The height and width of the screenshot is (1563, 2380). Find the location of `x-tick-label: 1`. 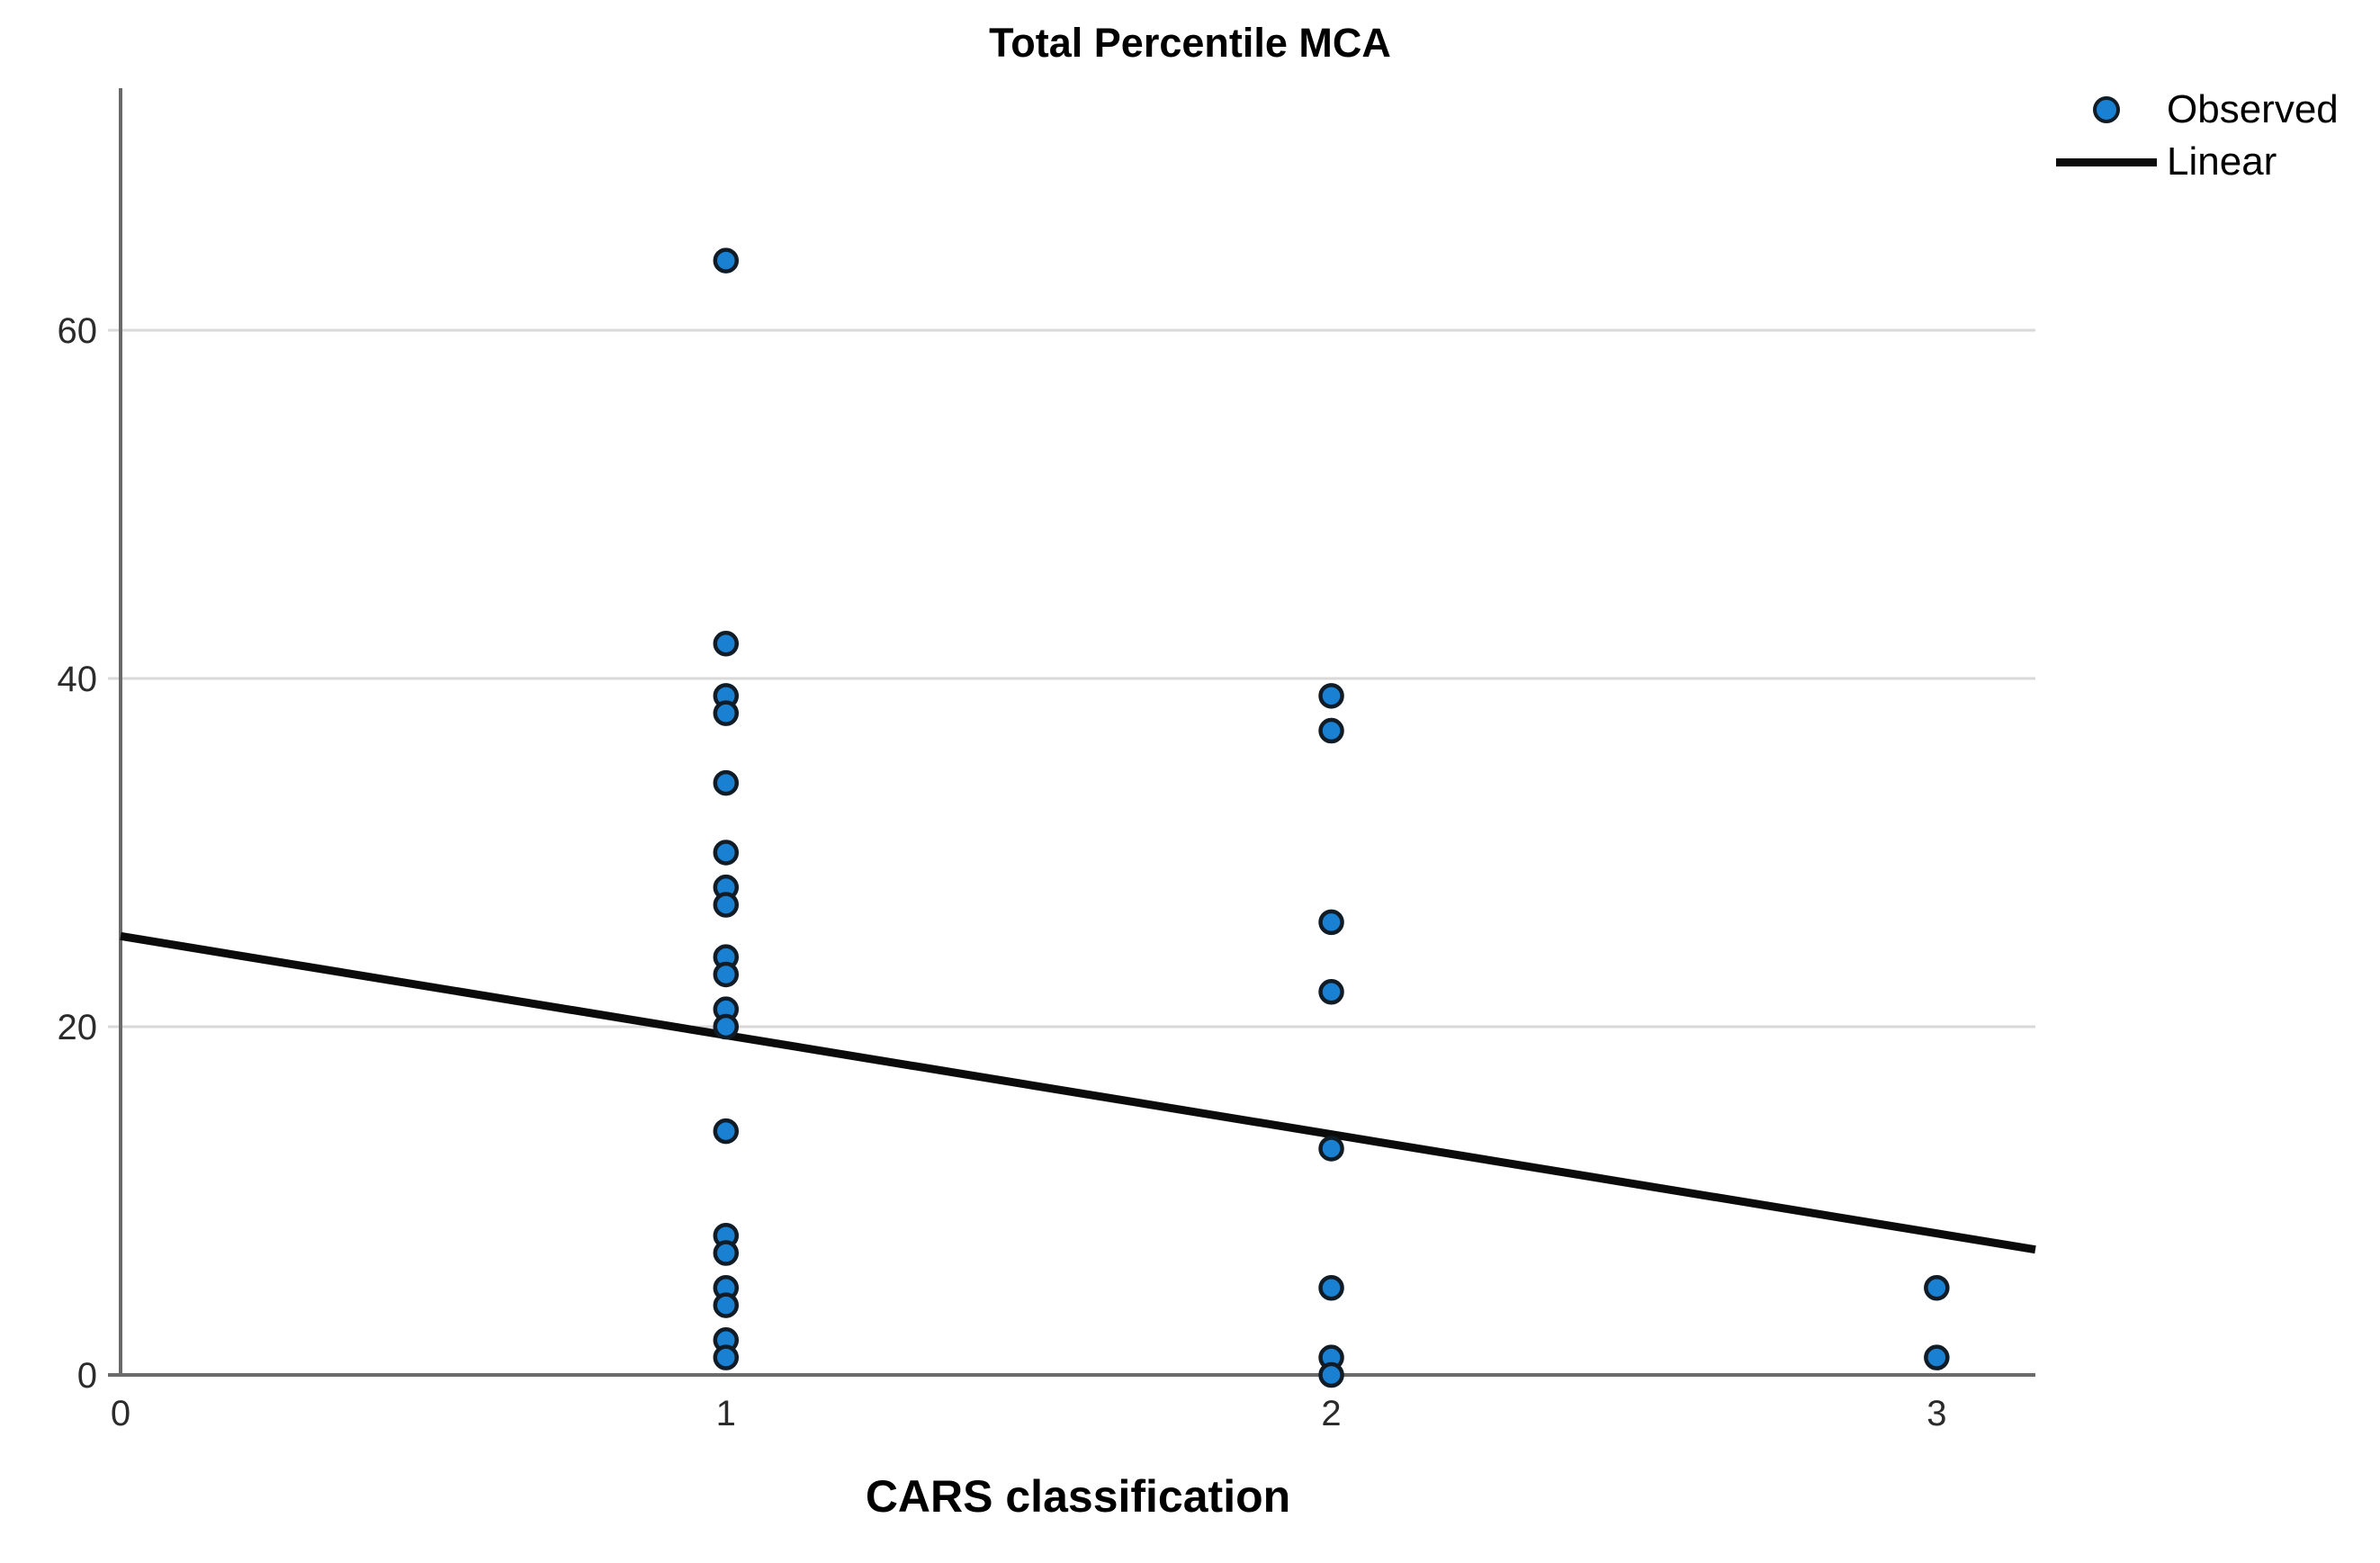

x-tick-label: 1 is located at coordinates (726, 1413).